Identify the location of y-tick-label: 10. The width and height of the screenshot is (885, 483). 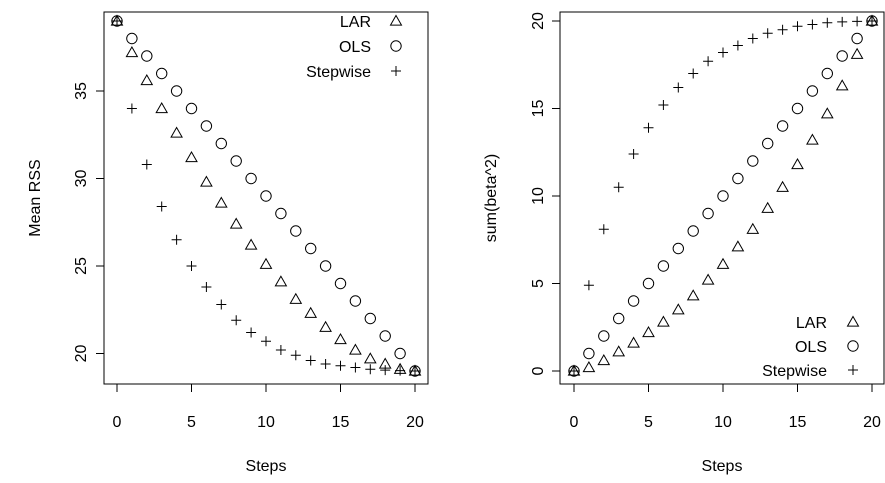
(538, 196).